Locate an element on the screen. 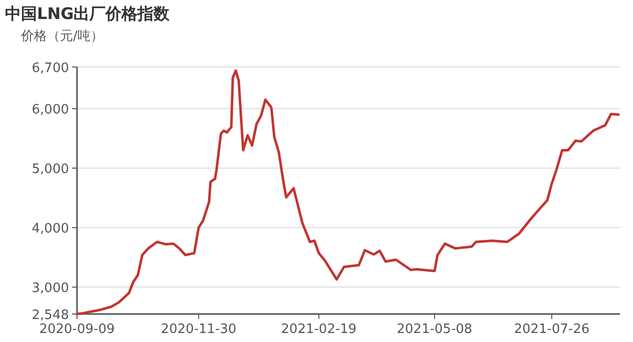 The image size is (633, 342). x-tick-label: 2021-05-08 is located at coordinates (434, 329).